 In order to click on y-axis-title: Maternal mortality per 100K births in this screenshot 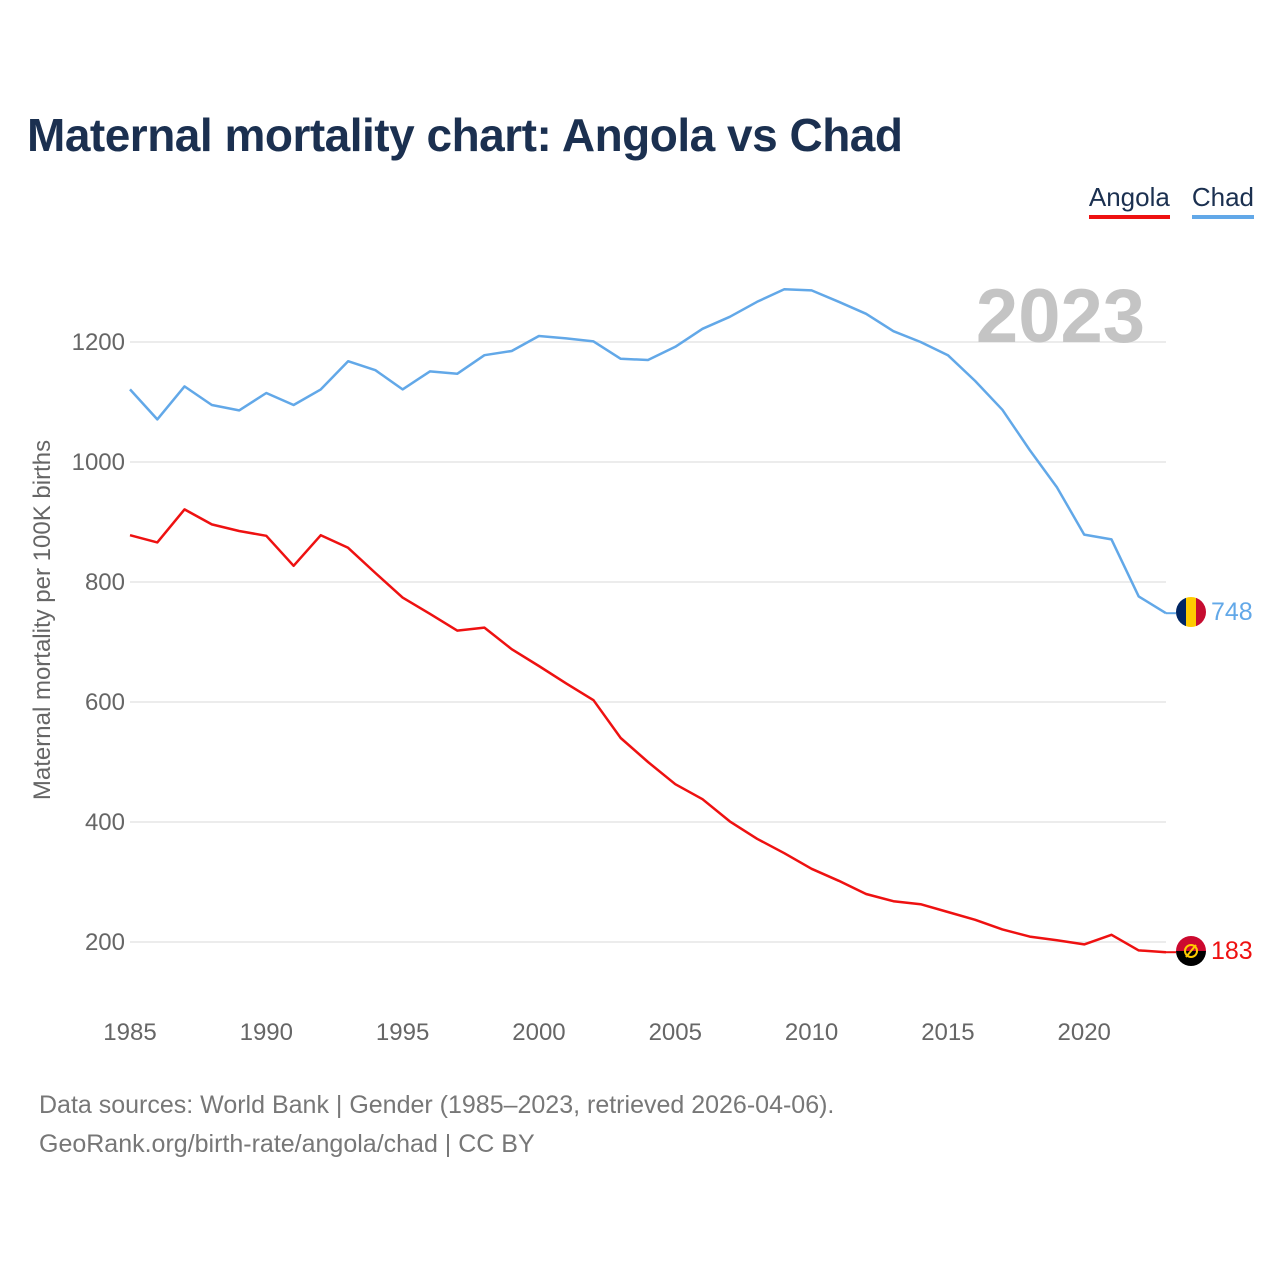, I will do `click(42, 620)`.